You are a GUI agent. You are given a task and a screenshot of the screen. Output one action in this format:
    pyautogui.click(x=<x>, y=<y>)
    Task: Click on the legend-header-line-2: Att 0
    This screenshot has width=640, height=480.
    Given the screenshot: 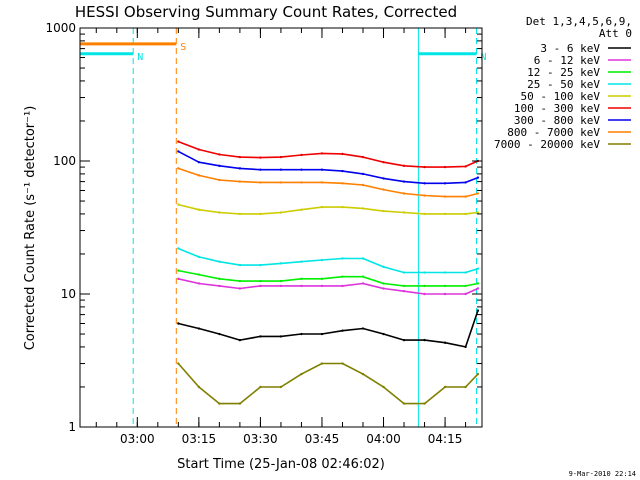 What is the action you would take?
    pyautogui.click(x=615, y=33)
    